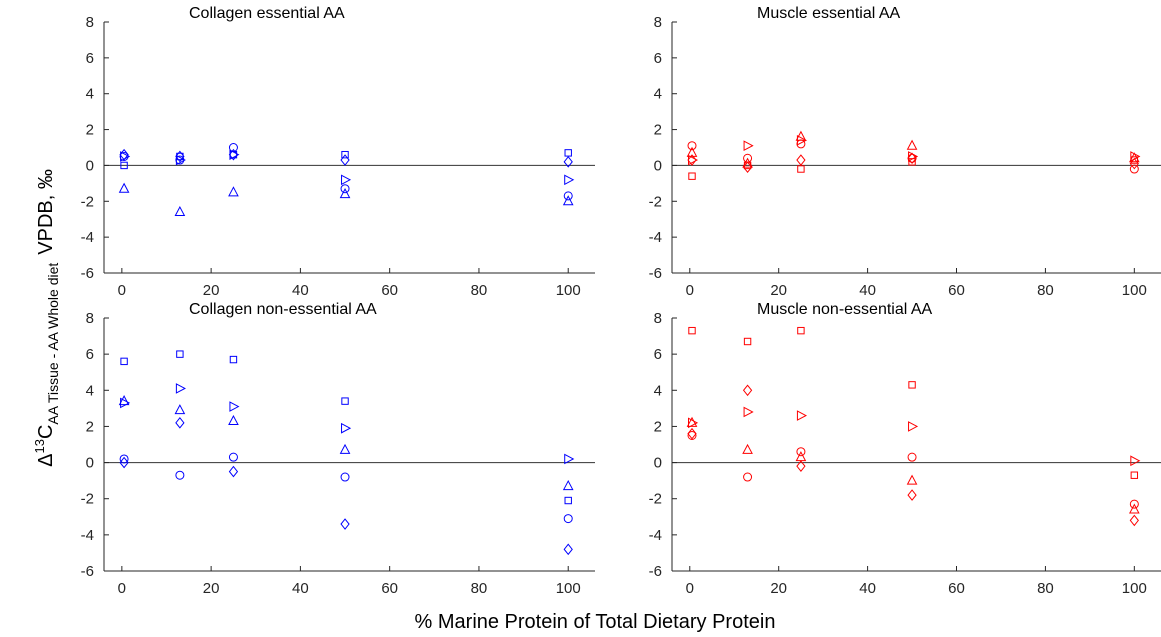 This screenshot has width=1161, height=637. Describe the element at coordinates (845, 309) in the screenshot. I see `panel-title: Muscle non-essential AA` at that location.